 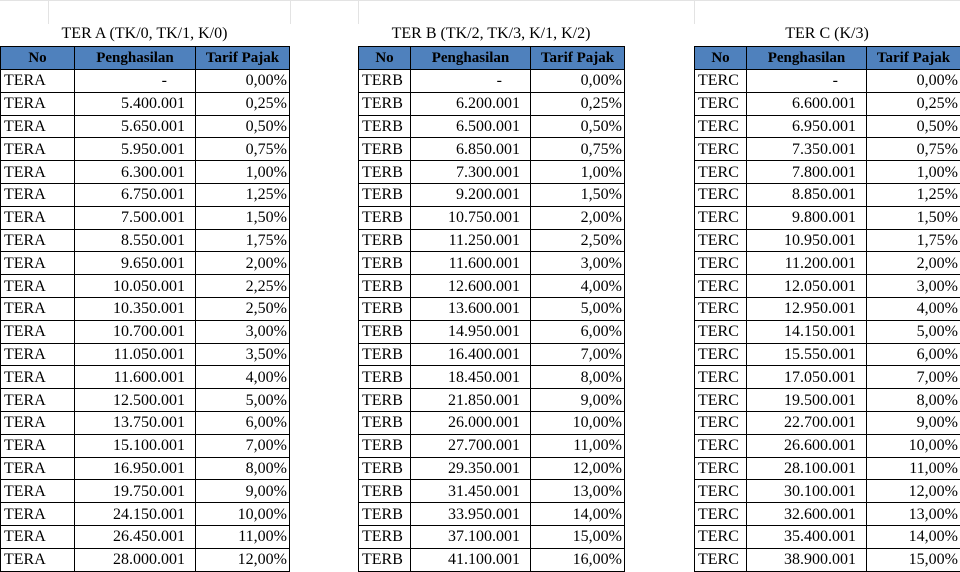 I want to click on cell-penghasilan: 29.350.001, so click(x=471, y=468).